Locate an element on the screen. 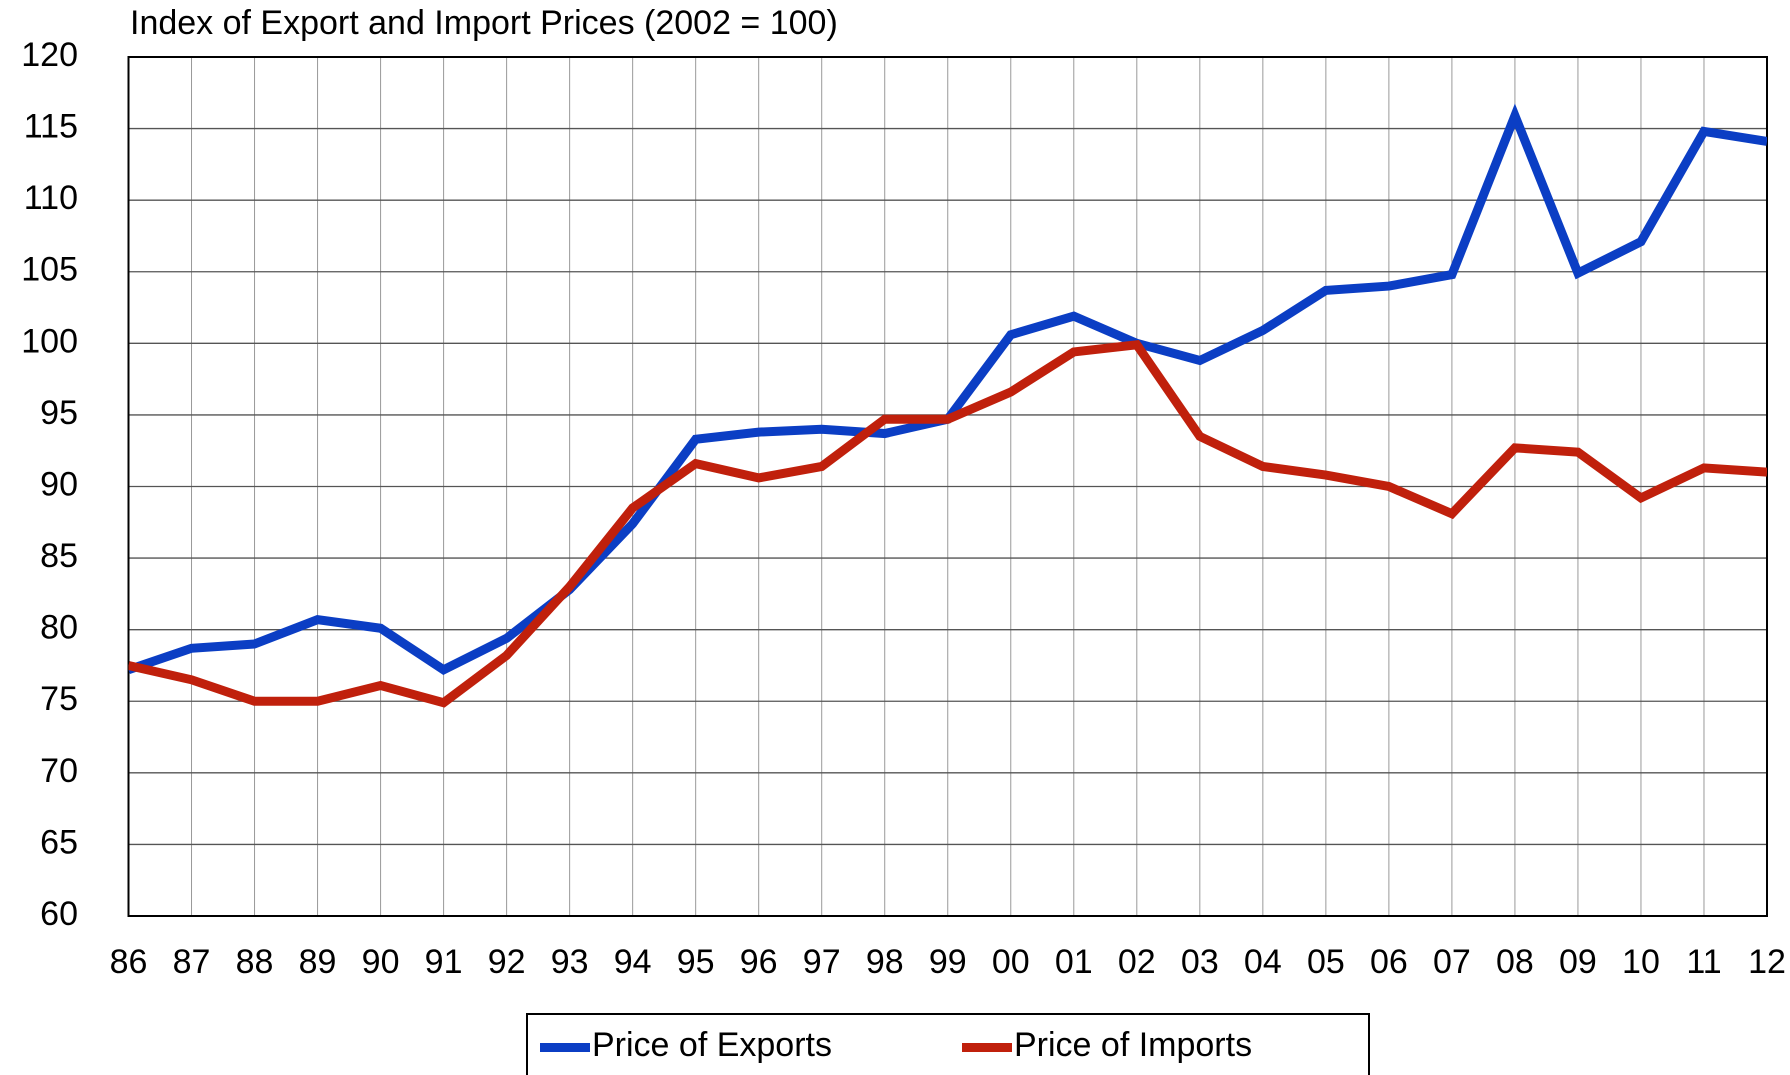 The height and width of the screenshot is (1075, 1790). x-tick-label: 10 is located at coordinates (1641, 962).